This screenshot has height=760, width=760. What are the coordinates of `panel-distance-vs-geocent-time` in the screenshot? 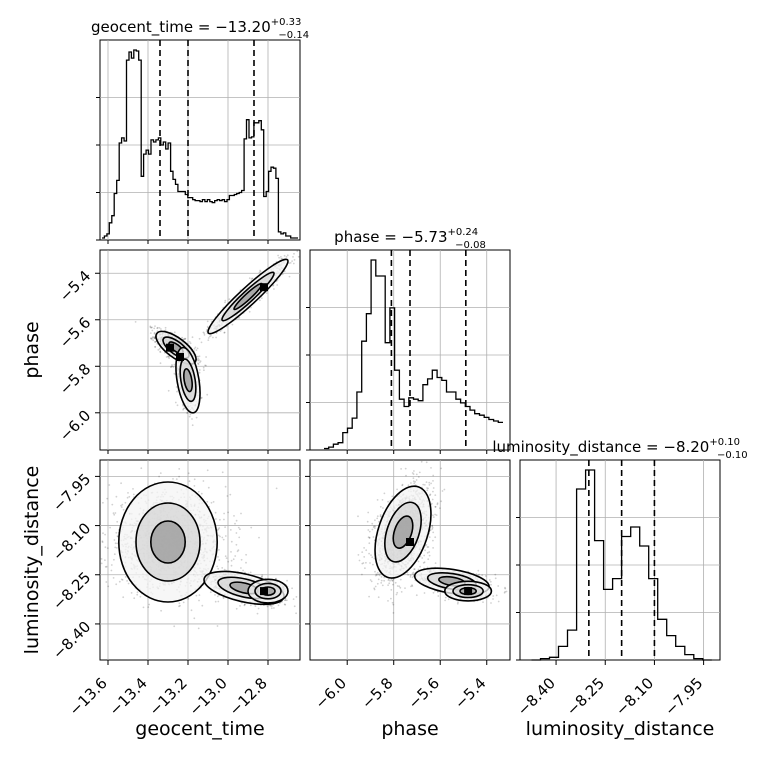 It's located at (200, 560).